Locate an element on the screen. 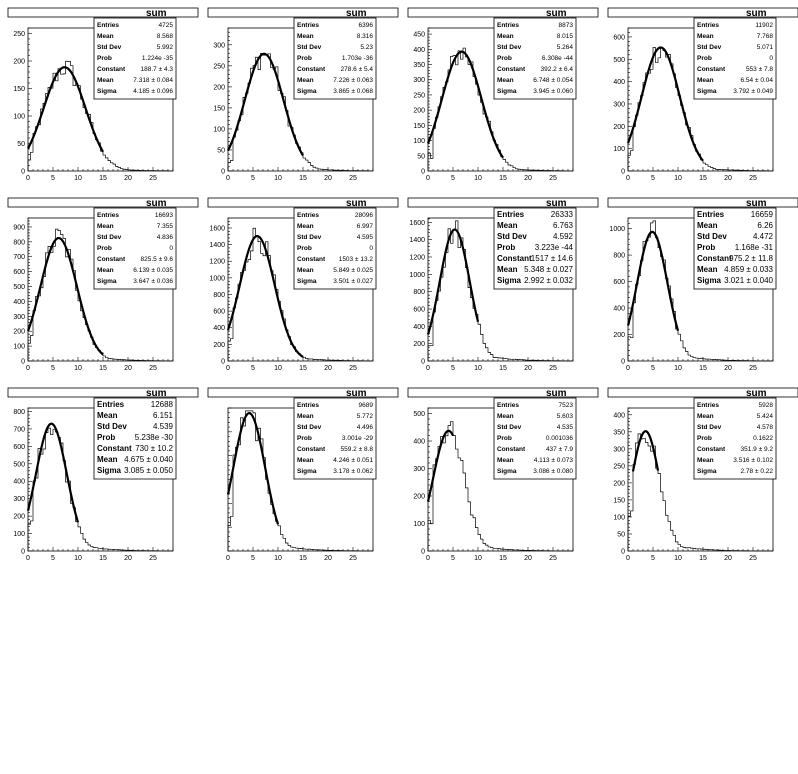  stats-value: 4.246 ± 0.051 is located at coordinates (353, 460).